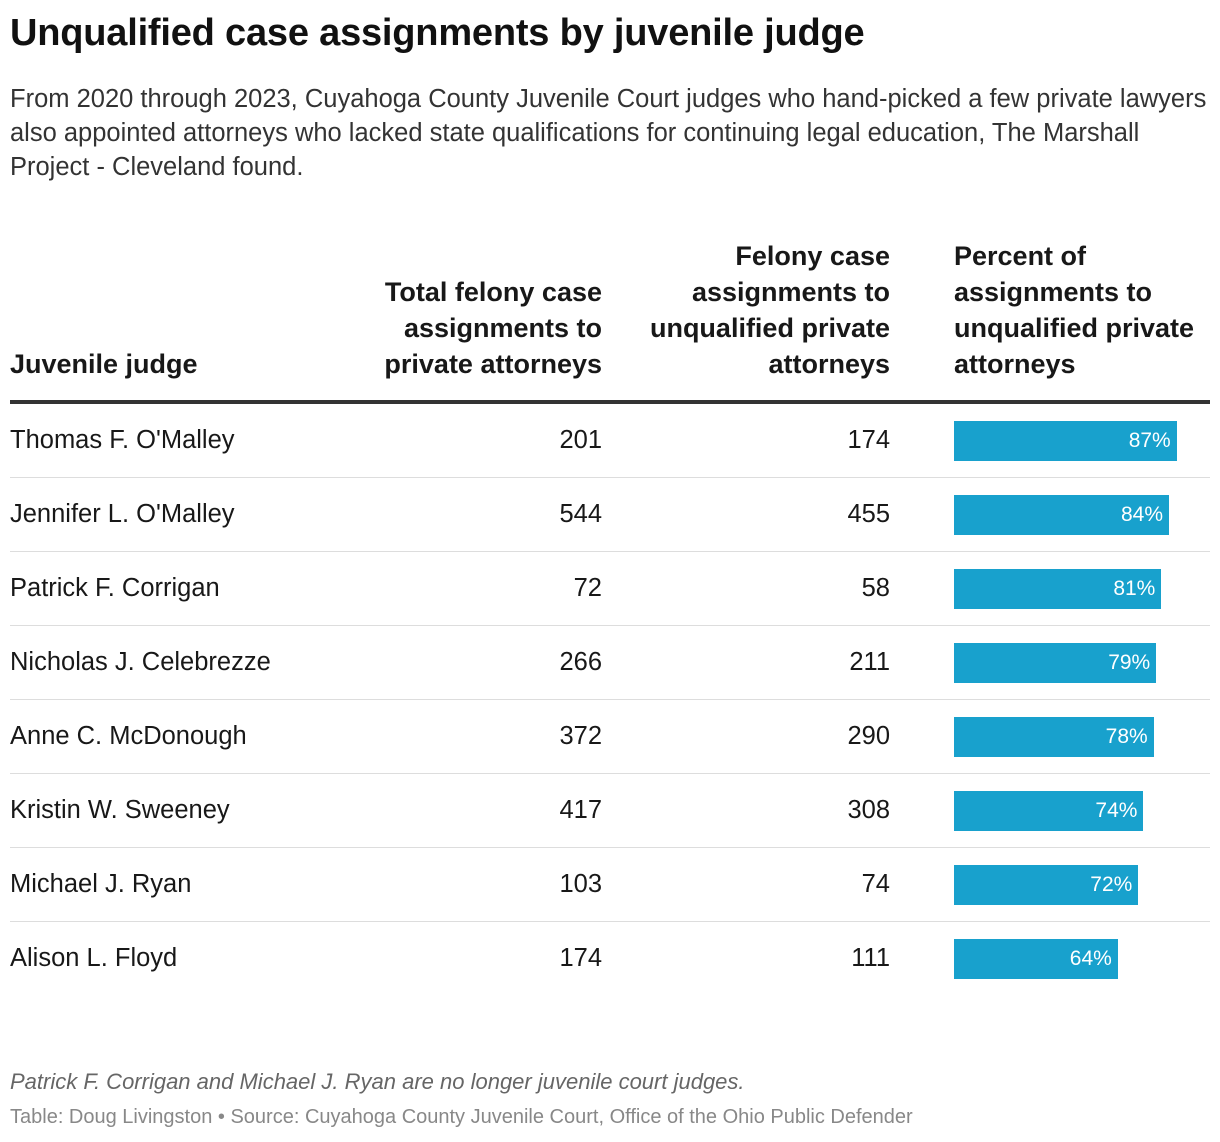  What do you see at coordinates (1058, 588) in the screenshot?
I see `percent-bar: 81%` at bounding box center [1058, 588].